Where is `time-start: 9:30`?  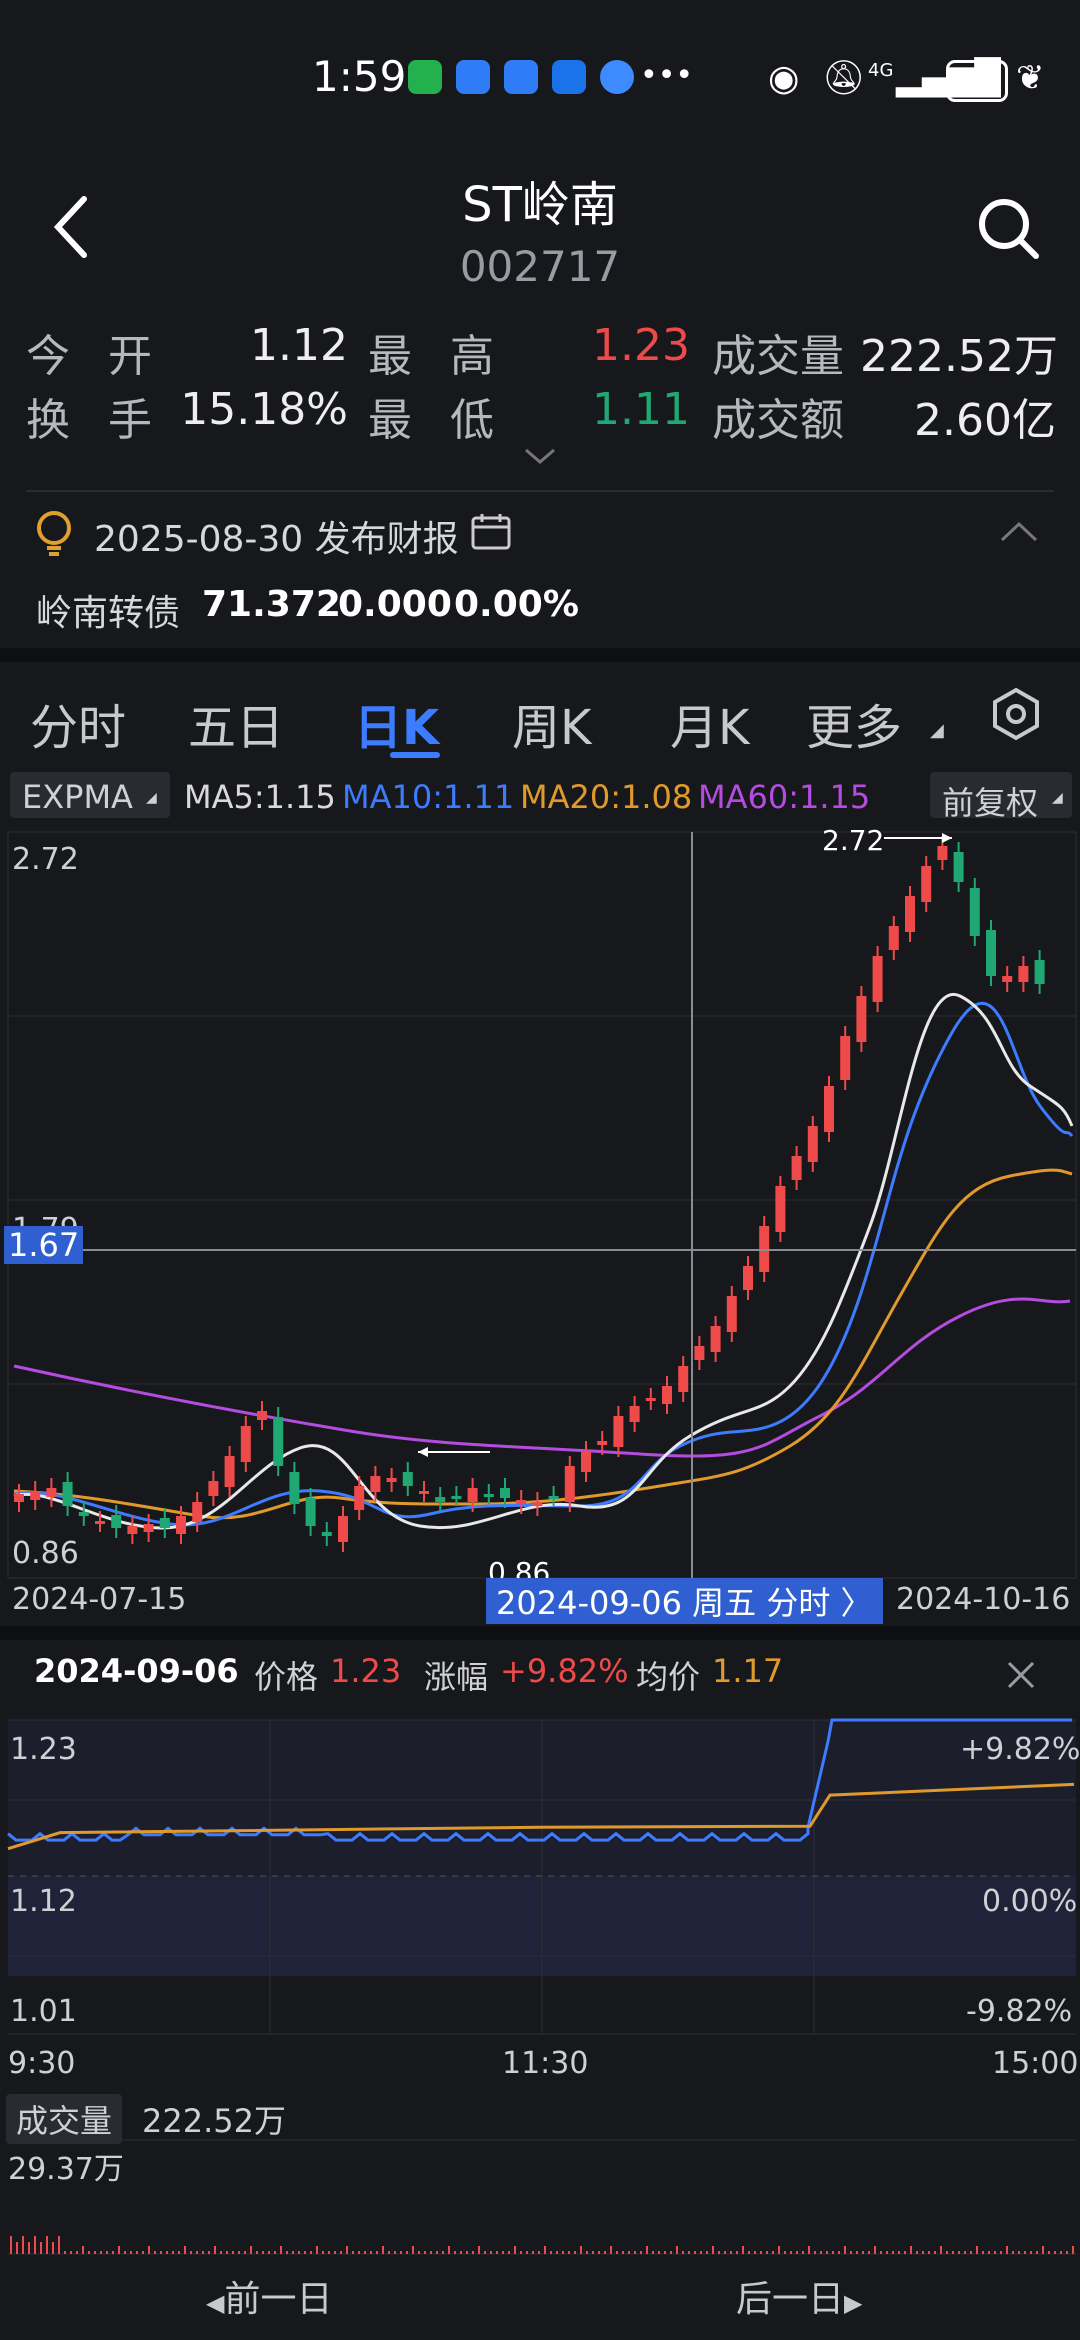 time-start: 9:30 is located at coordinates (42, 2063).